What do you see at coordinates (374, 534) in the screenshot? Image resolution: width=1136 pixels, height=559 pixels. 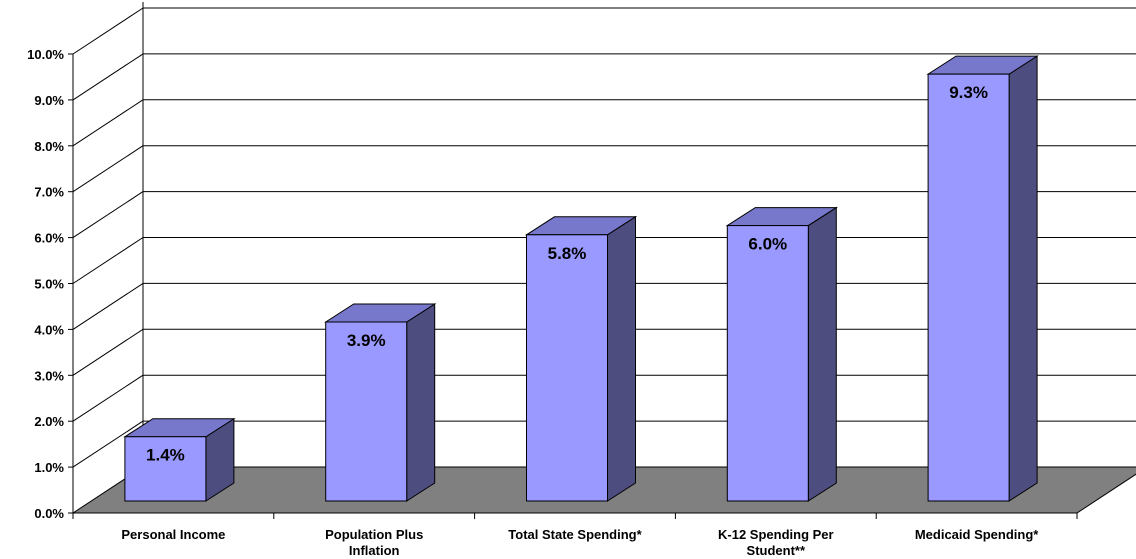 I see `x-tick-label: Population Plus` at bounding box center [374, 534].